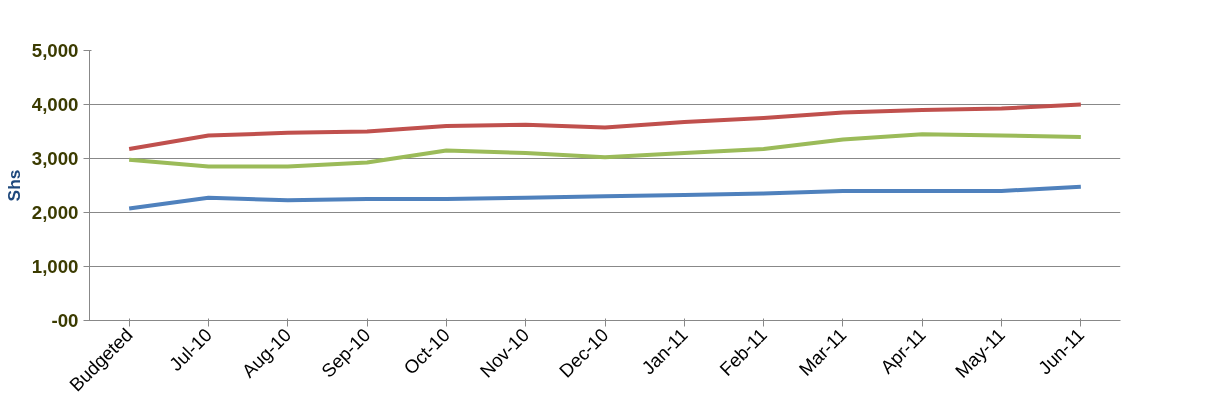  Describe the element at coordinates (55, 212) in the screenshot. I see `y-tick-label: 2,000` at that location.